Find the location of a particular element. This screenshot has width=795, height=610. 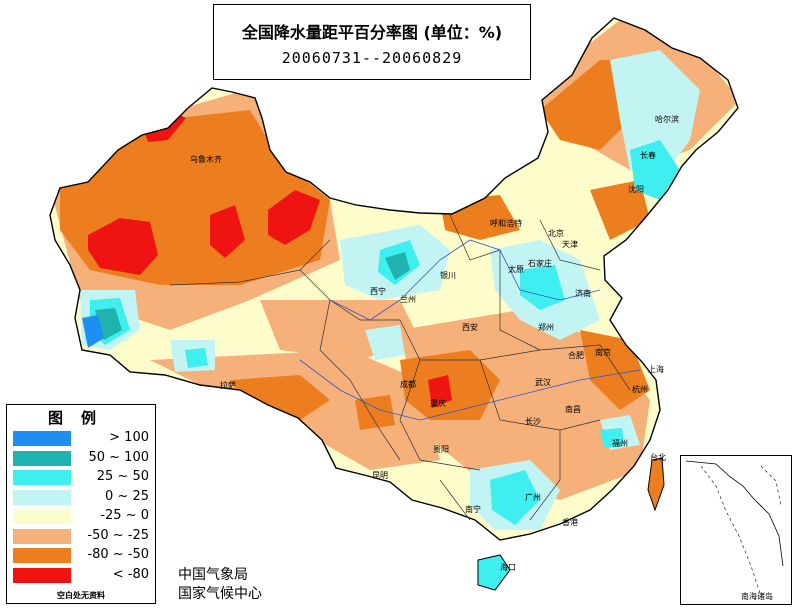

map-title: 全国降水量距平百分率图 (单位：%) is located at coordinates (372, 32).